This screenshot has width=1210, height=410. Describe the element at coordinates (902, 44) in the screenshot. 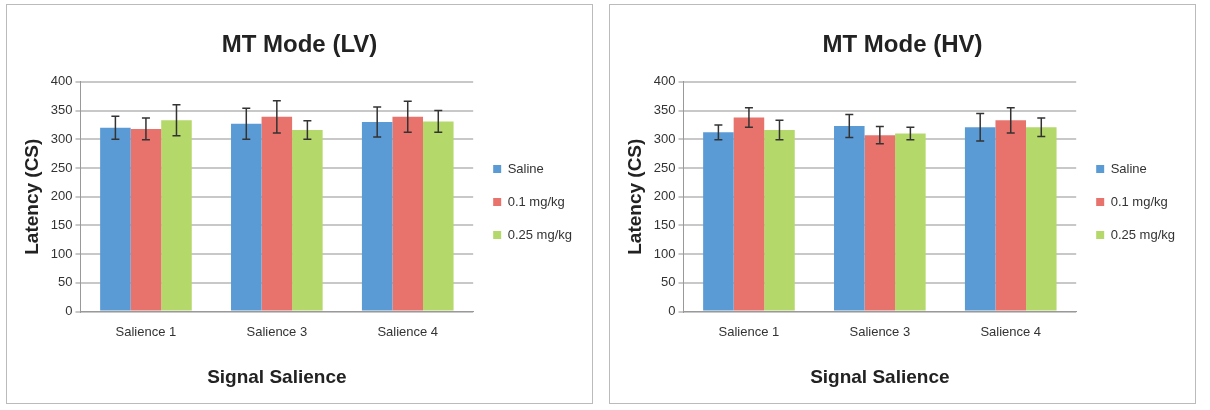

I see `chart-title: MT Mode (HV)` at that location.